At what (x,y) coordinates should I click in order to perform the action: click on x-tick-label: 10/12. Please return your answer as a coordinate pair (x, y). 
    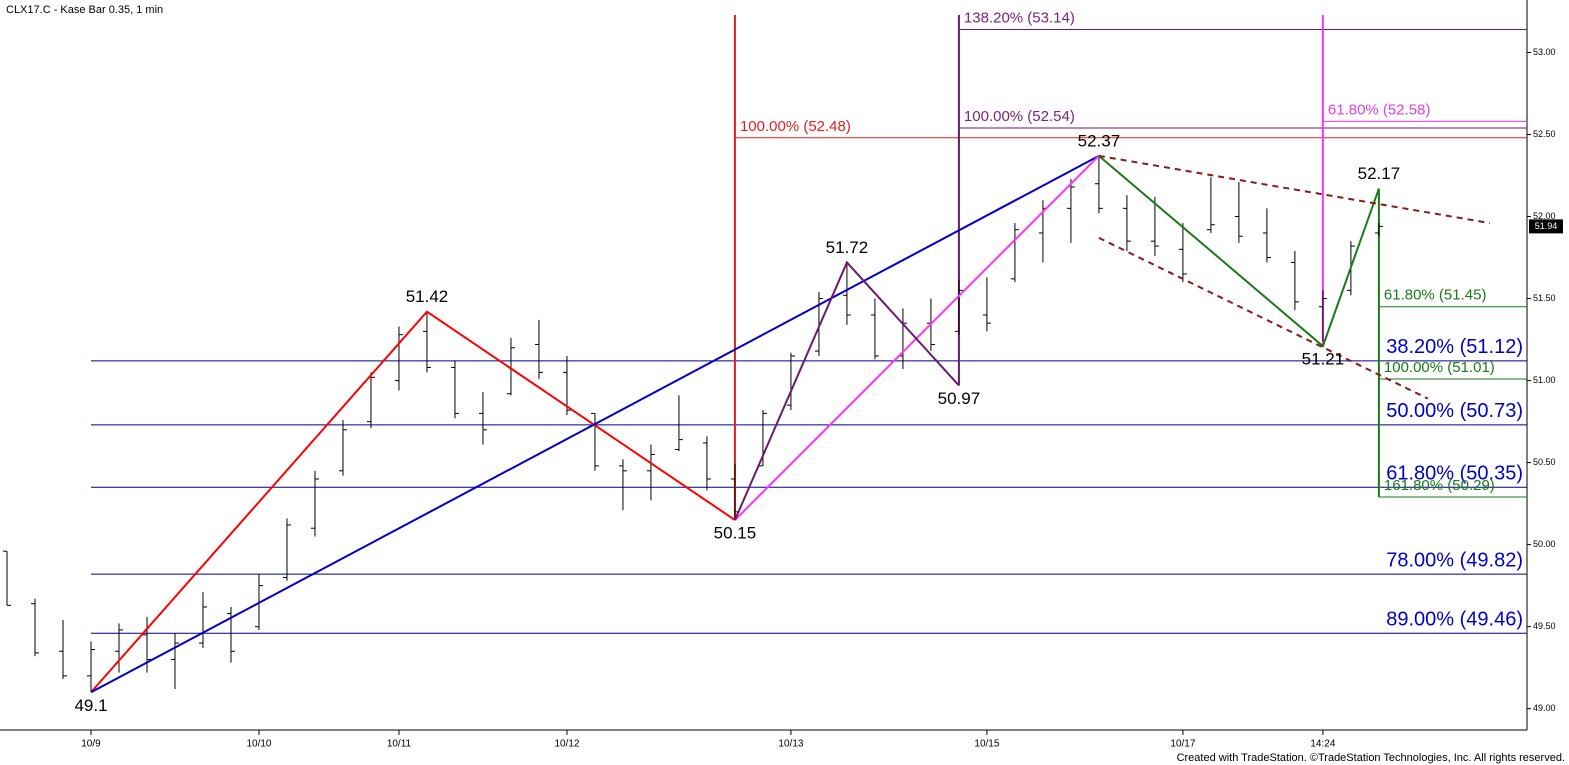
    Looking at the image, I should click on (566, 744).